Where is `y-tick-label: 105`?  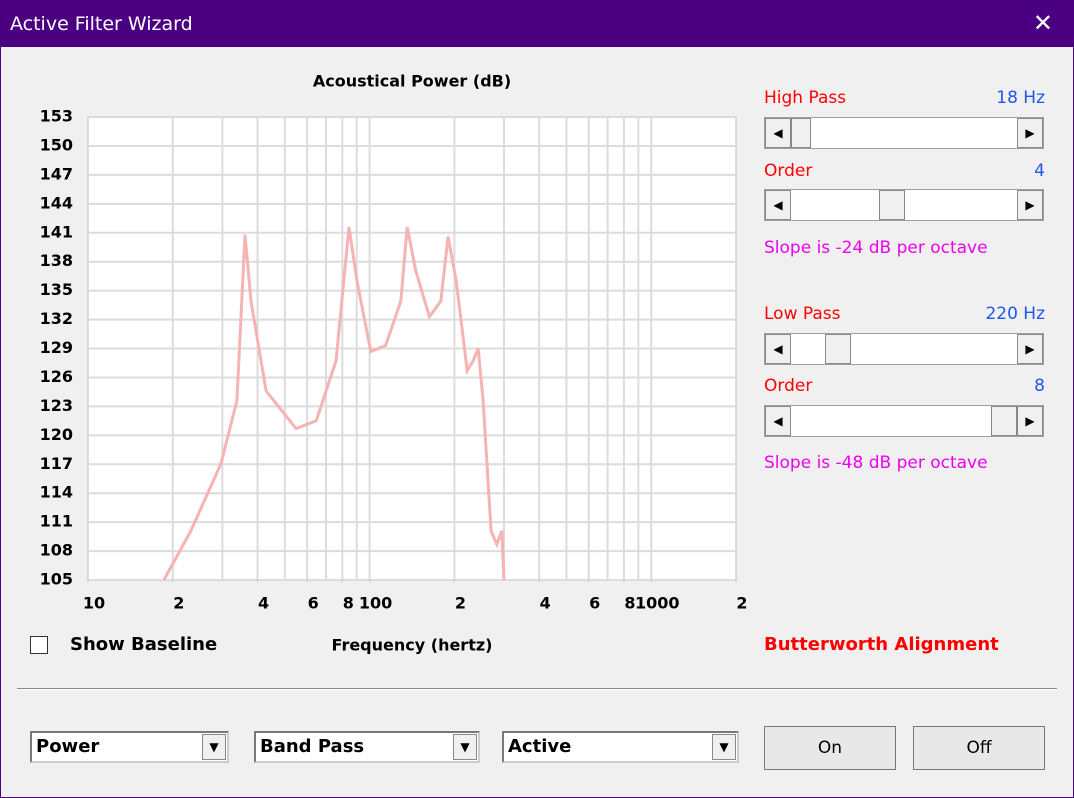 y-tick-label: 105 is located at coordinates (56, 579).